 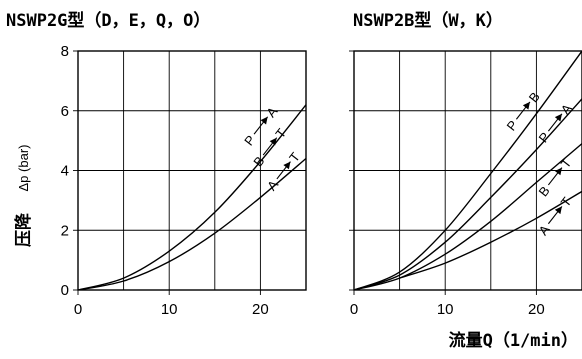 I want to click on y-tick-label: 6, so click(x=65, y=111).